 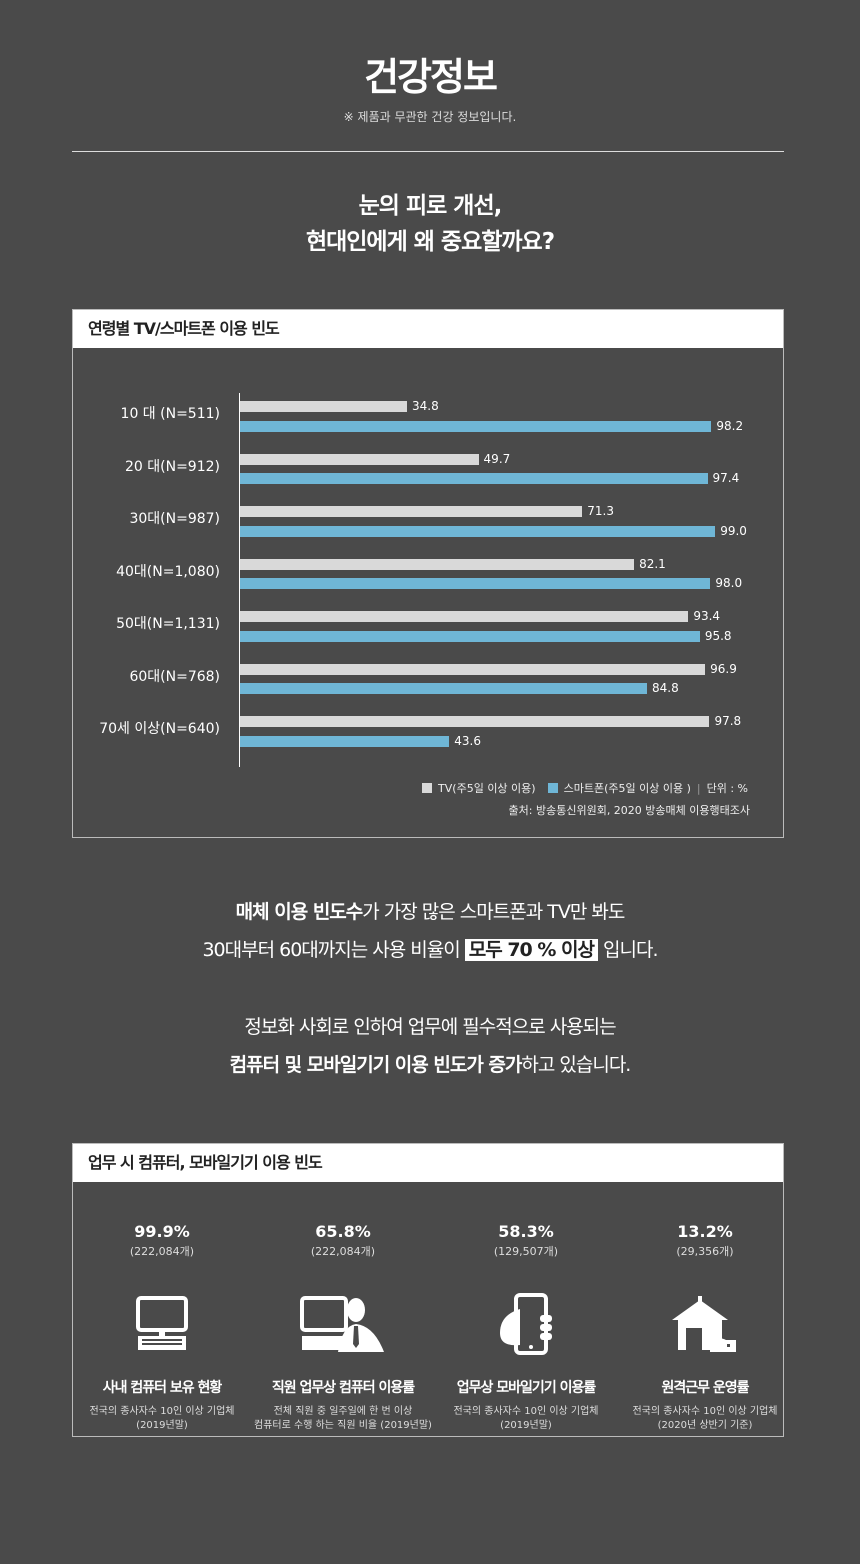 What do you see at coordinates (343, 1388) in the screenshot?
I see `stat-label: 직원 업무상 컴퓨터 이용률` at bounding box center [343, 1388].